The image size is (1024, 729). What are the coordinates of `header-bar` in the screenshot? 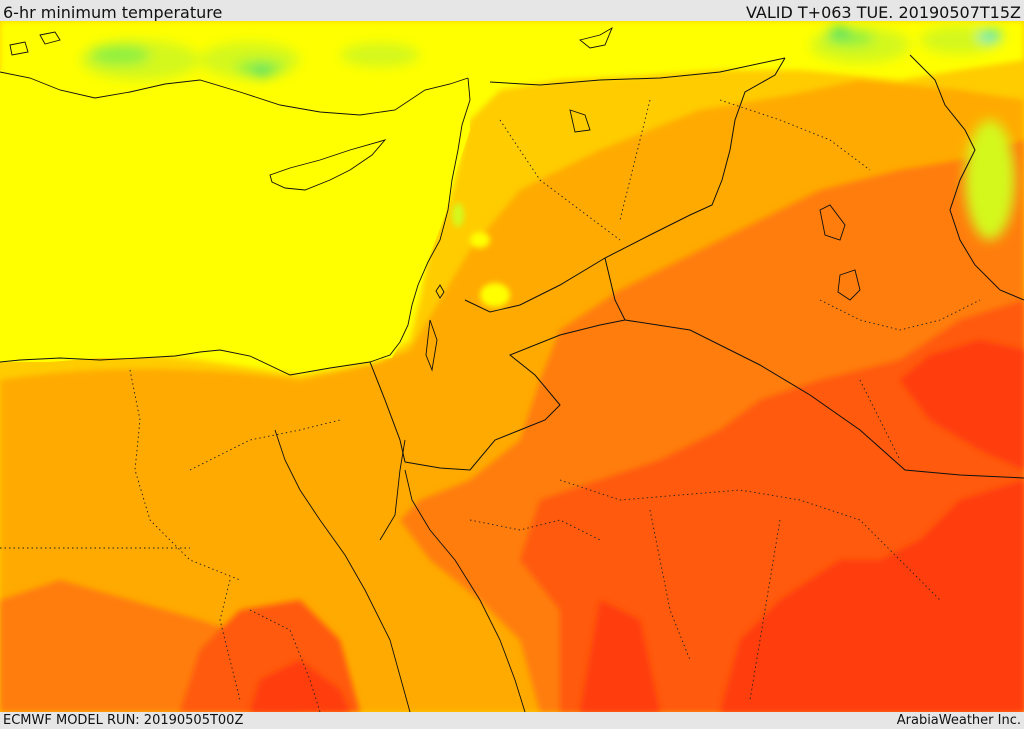 It's located at (512, 10).